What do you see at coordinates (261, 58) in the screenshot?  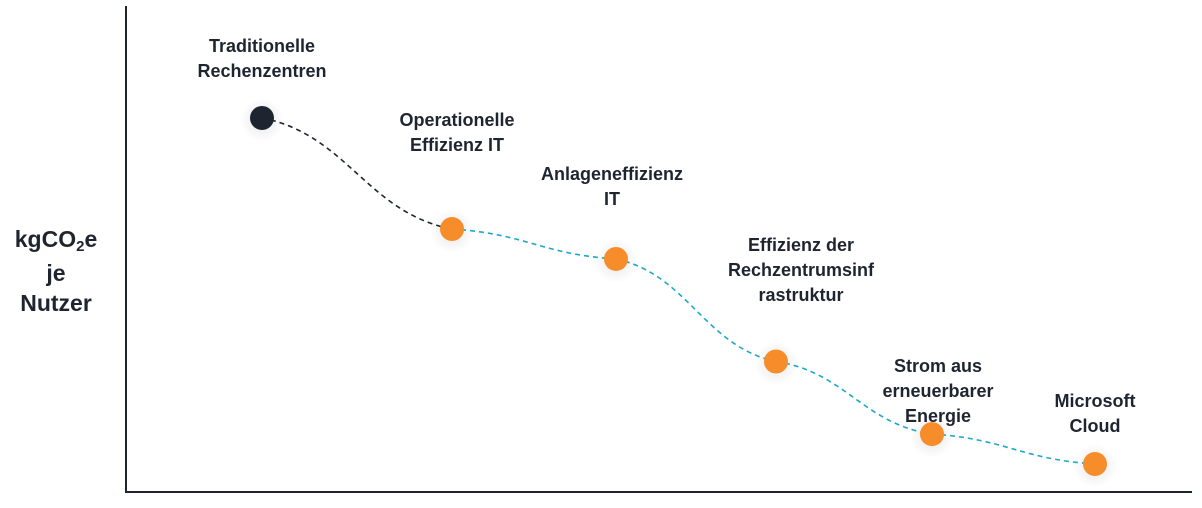 I see `point-label-1: Traditionelle Rechenzentren` at bounding box center [261, 58].